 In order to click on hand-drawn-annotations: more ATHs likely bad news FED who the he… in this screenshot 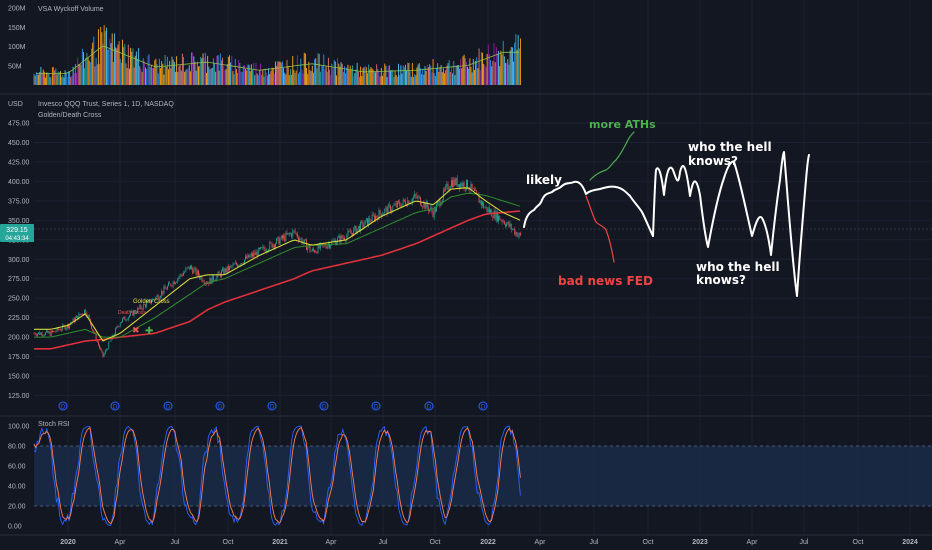, I will do `click(653, 203)`.